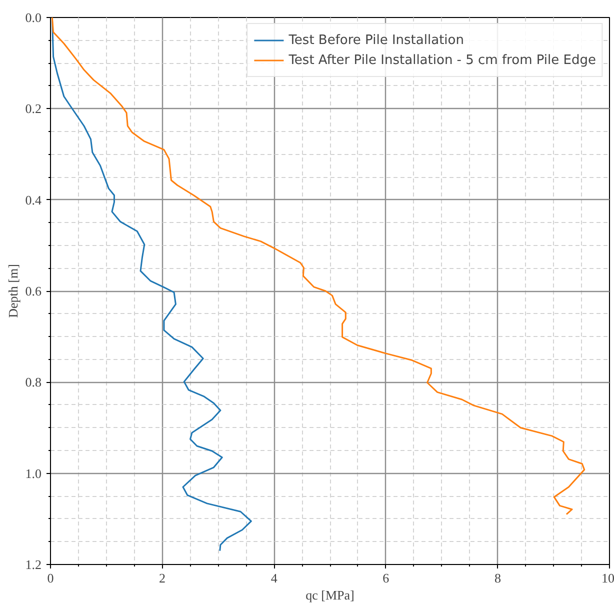  I want to click on x-tick-label: 6, so click(386, 578).